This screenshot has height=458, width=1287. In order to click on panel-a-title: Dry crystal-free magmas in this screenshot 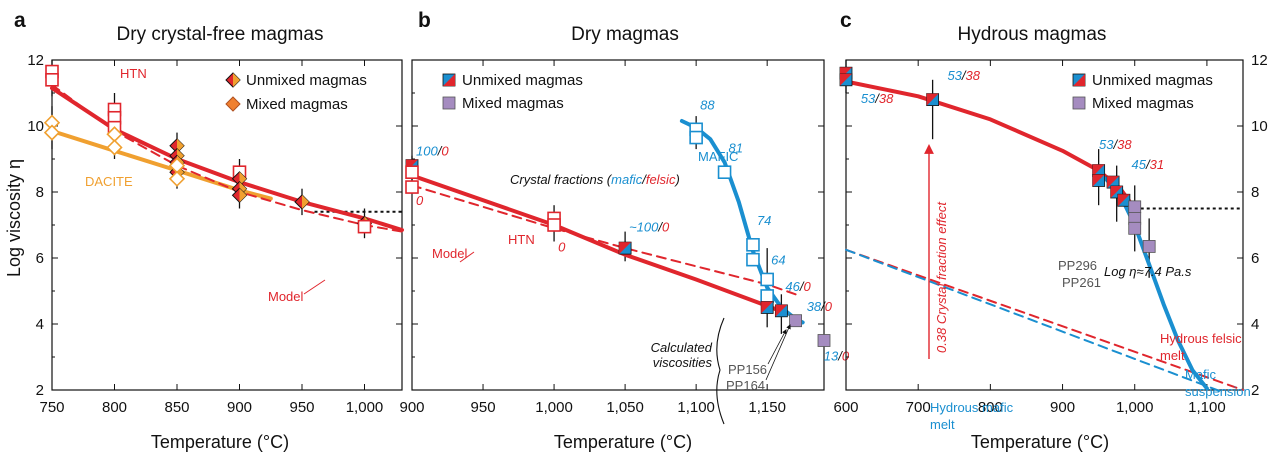, I will do `click(220, 34)`.